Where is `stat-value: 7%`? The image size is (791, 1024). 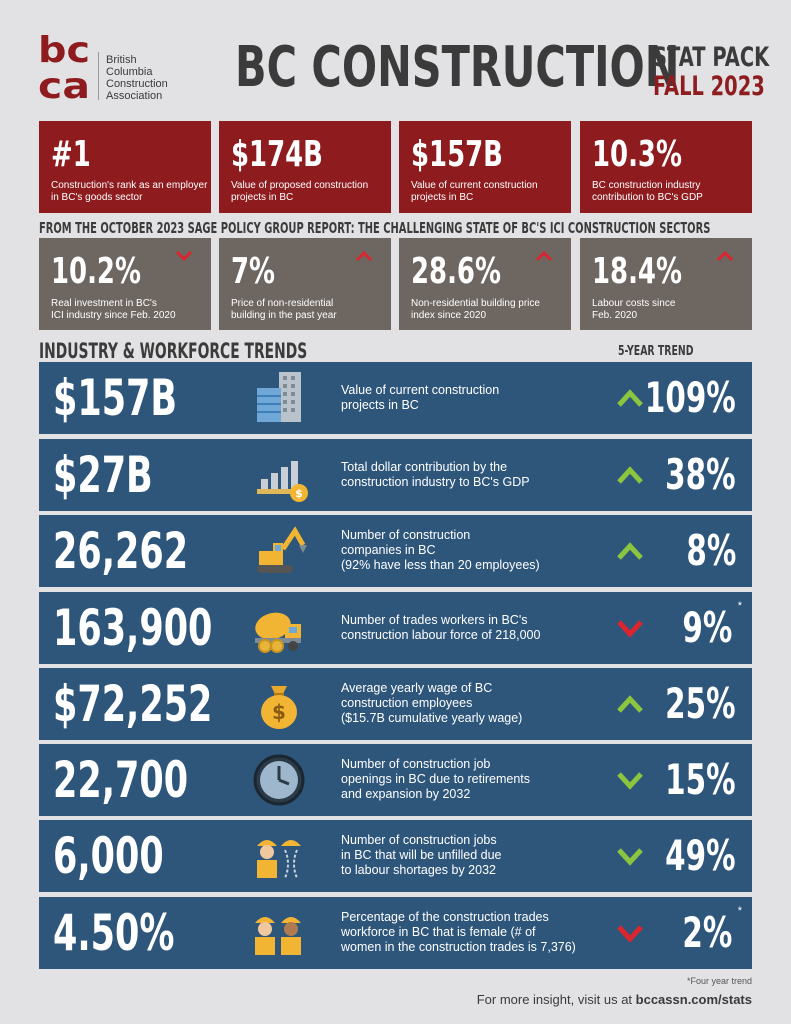 stat-value: 7% is located at coordinates (253, 271).